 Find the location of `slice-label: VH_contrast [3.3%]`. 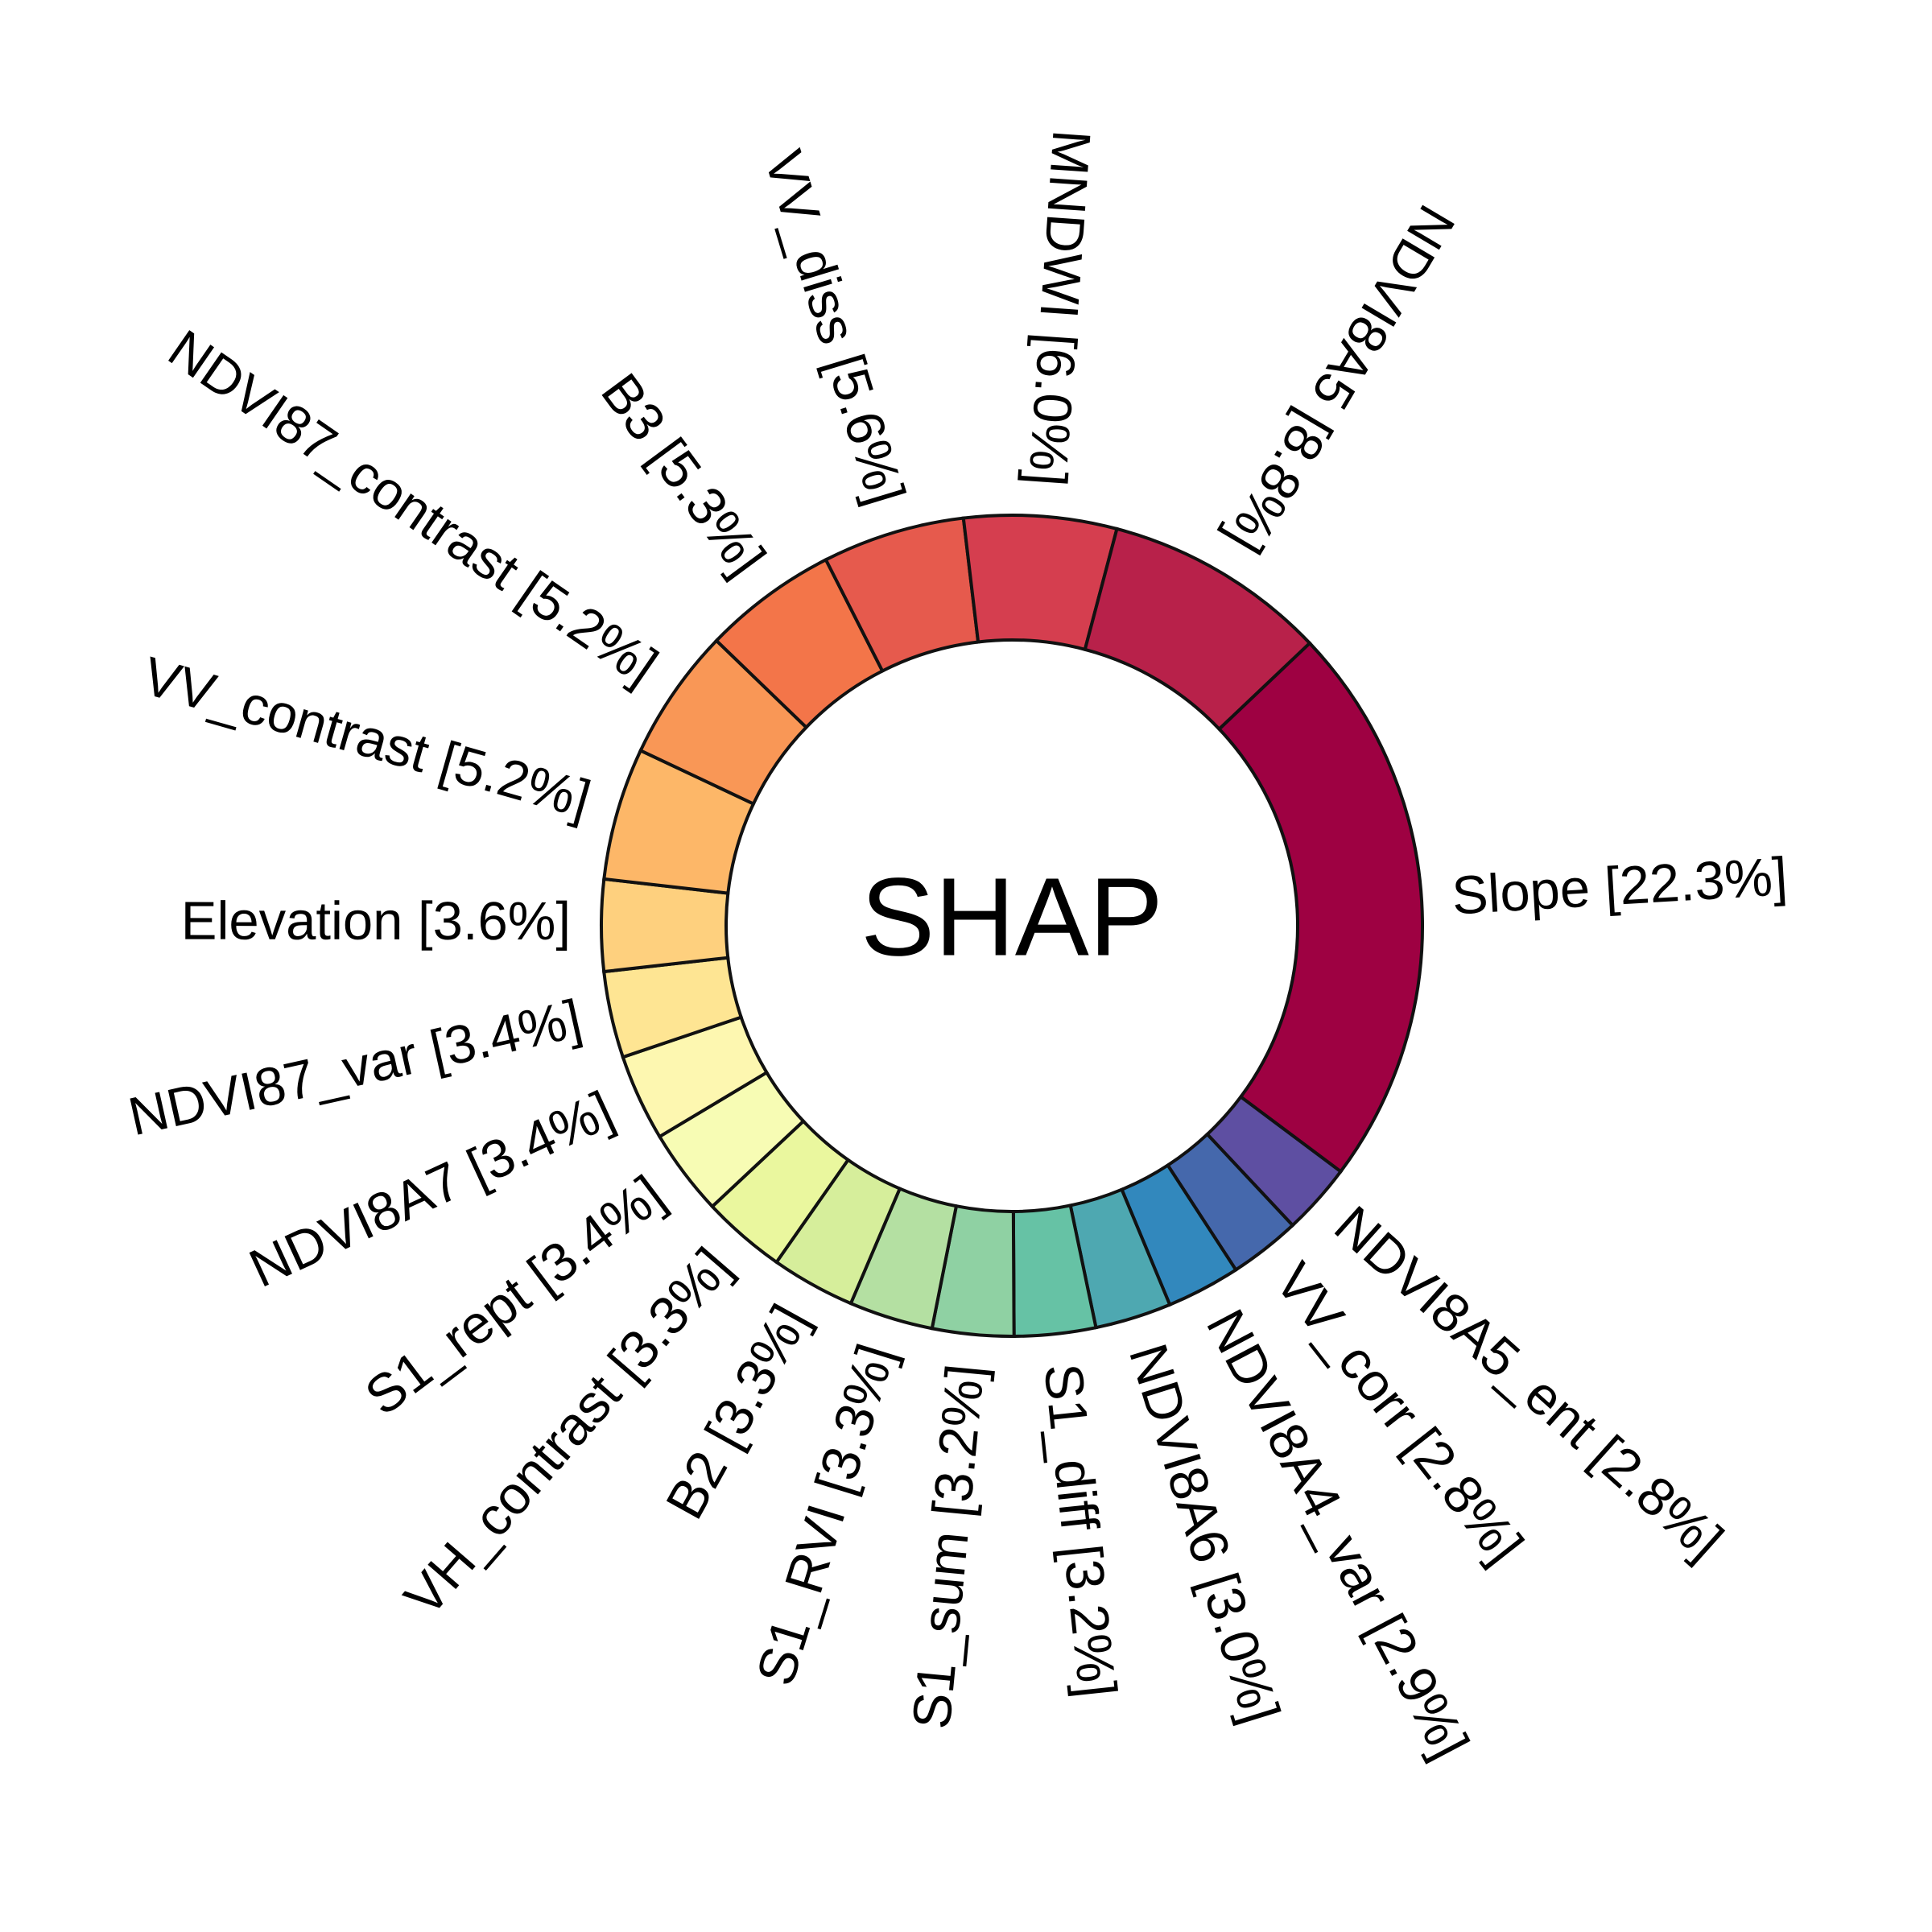

slice-label: VH_contrast [3.3%] is located at coordinates (568, 1431).